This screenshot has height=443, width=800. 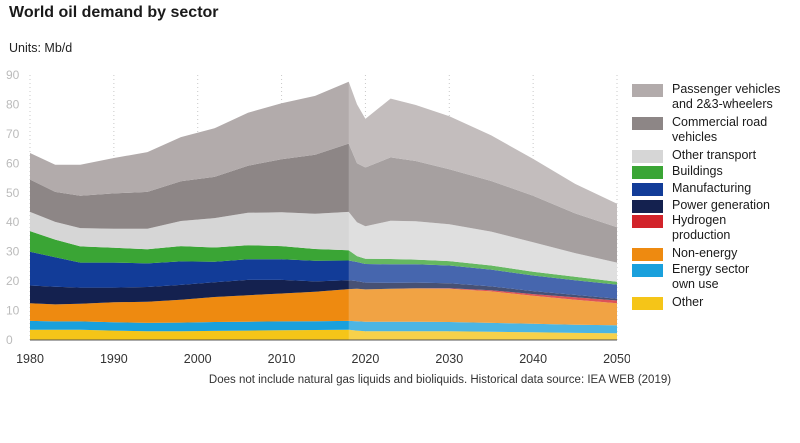 What do you see at coordinates (701, 235) in the screenshot?
I see `legend-label-line: production` at bounding box center [701, 235].